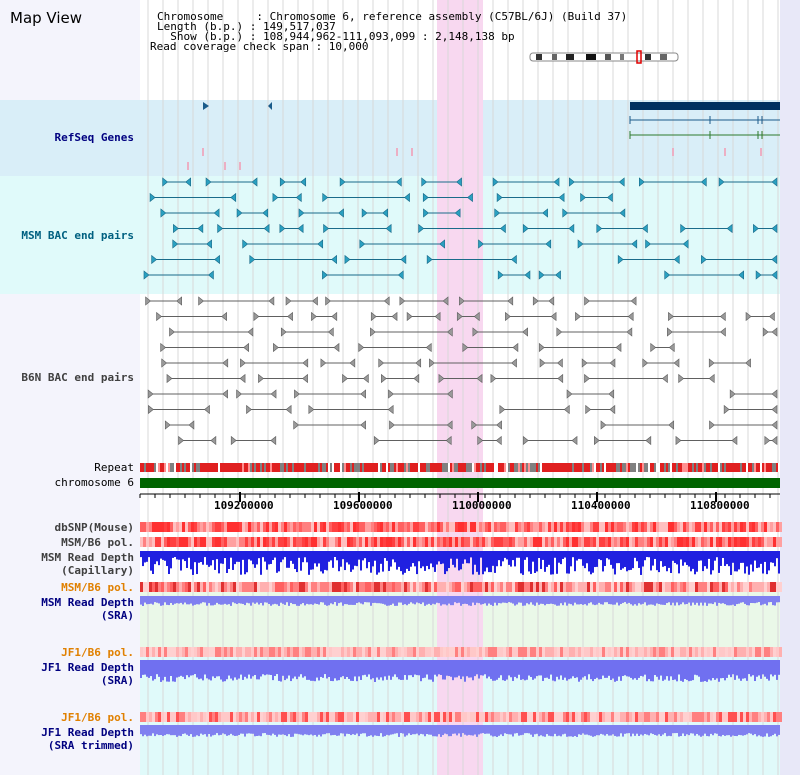  Describe the element at coordinates (77, 377) in the screenshot. I see `track-label-b6n-bac: B6N BAC end pairs` at that location.